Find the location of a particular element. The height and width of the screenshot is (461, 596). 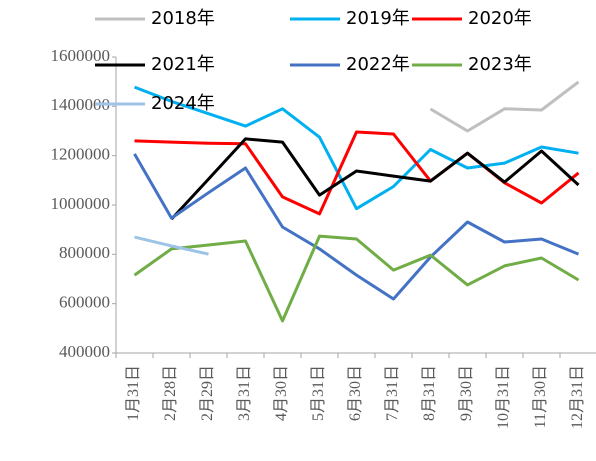

x-tick-label: 1月31日 is located at coordinates (133, 393).